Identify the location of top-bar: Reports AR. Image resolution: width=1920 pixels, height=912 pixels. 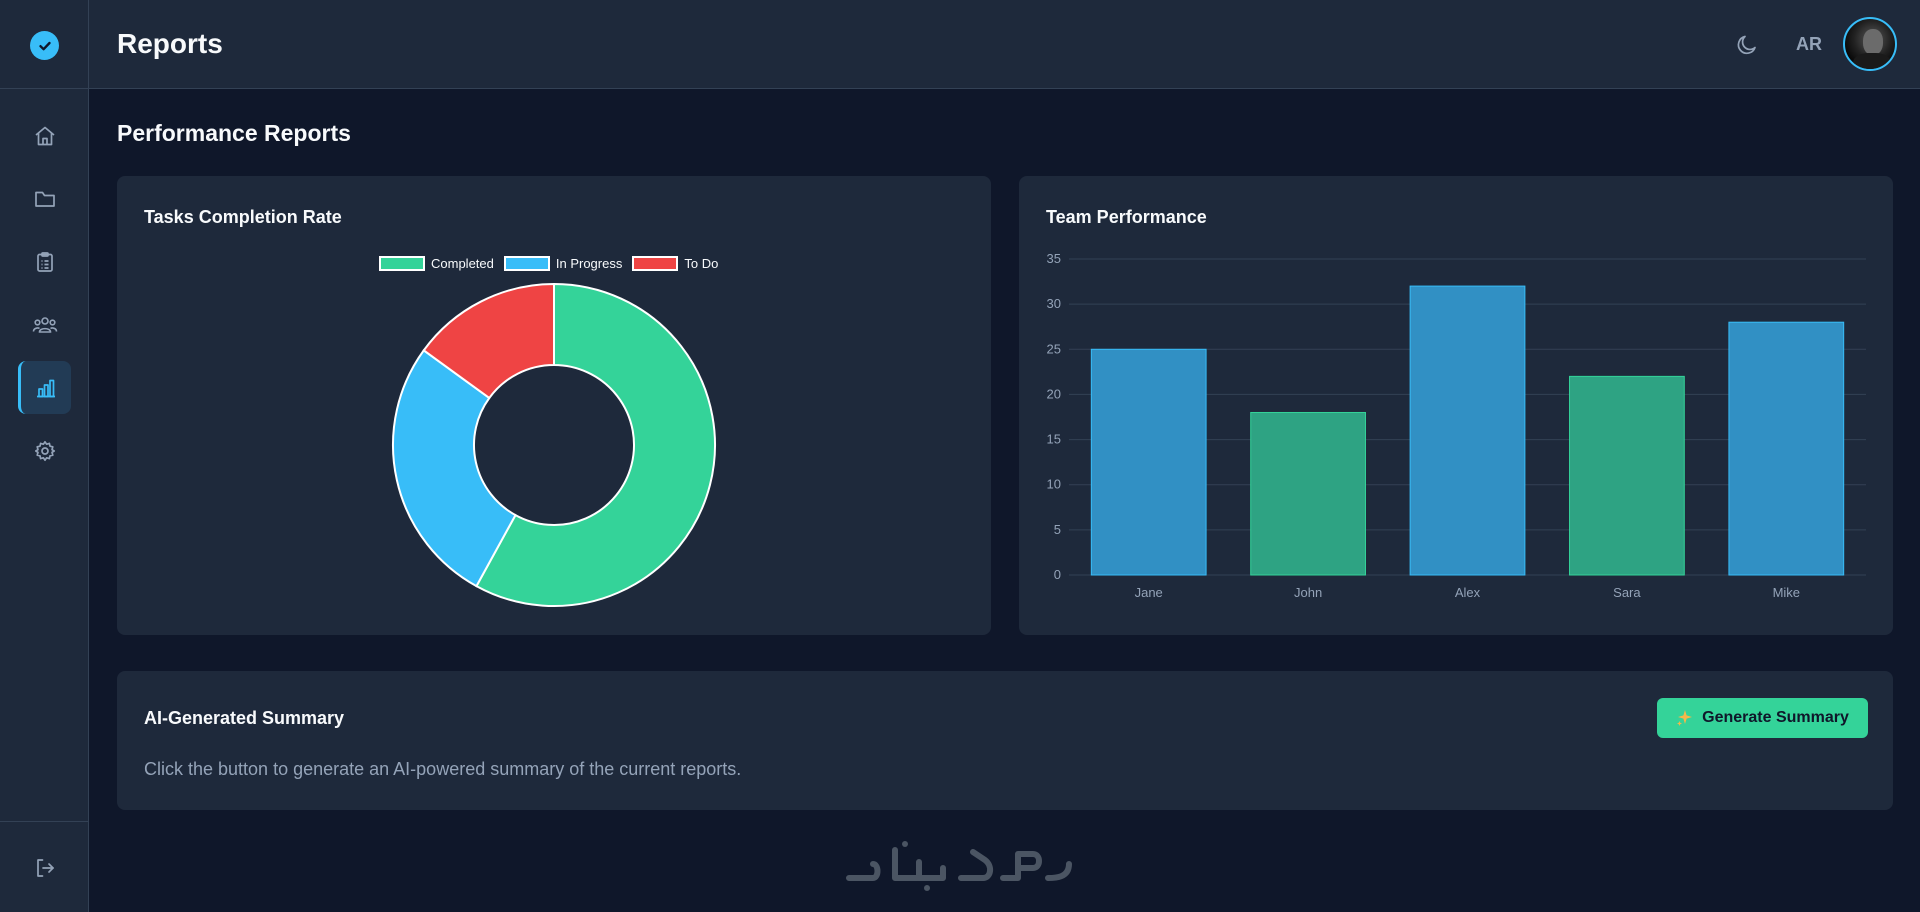
(1004, 44).